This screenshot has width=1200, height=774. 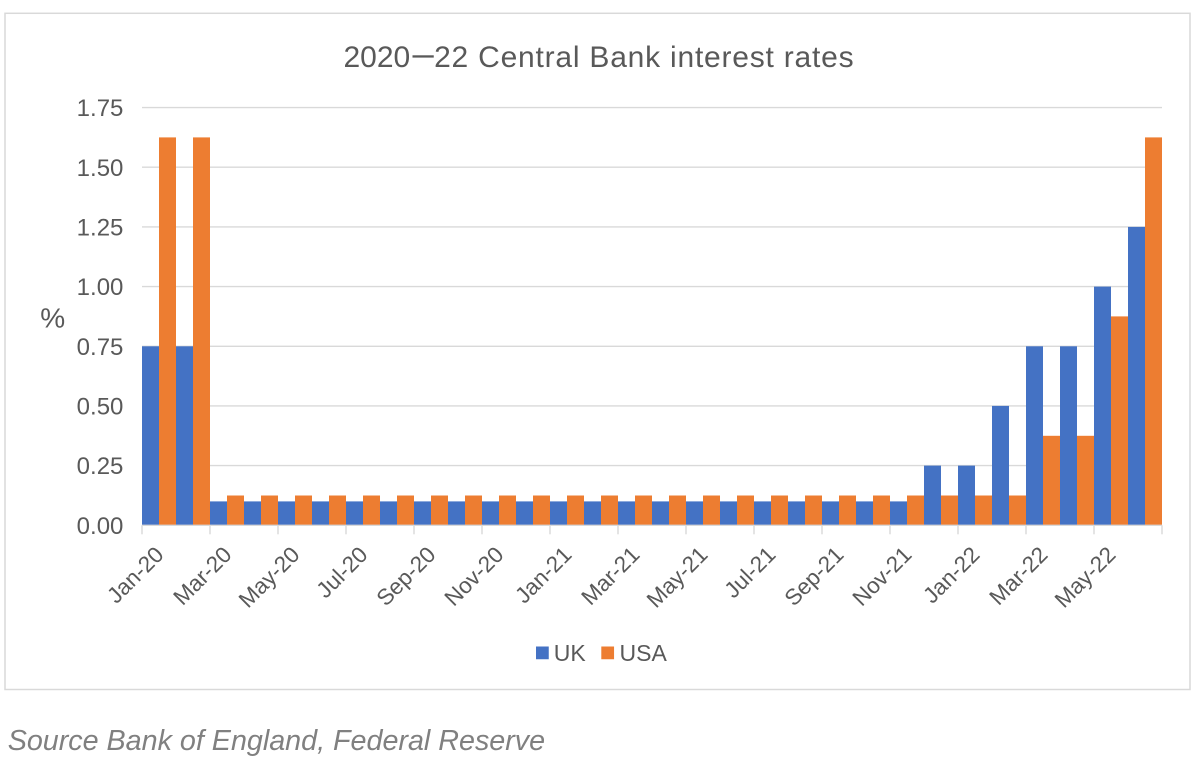 I want to click on svg-text: 2020, so click(x=377, y=57).